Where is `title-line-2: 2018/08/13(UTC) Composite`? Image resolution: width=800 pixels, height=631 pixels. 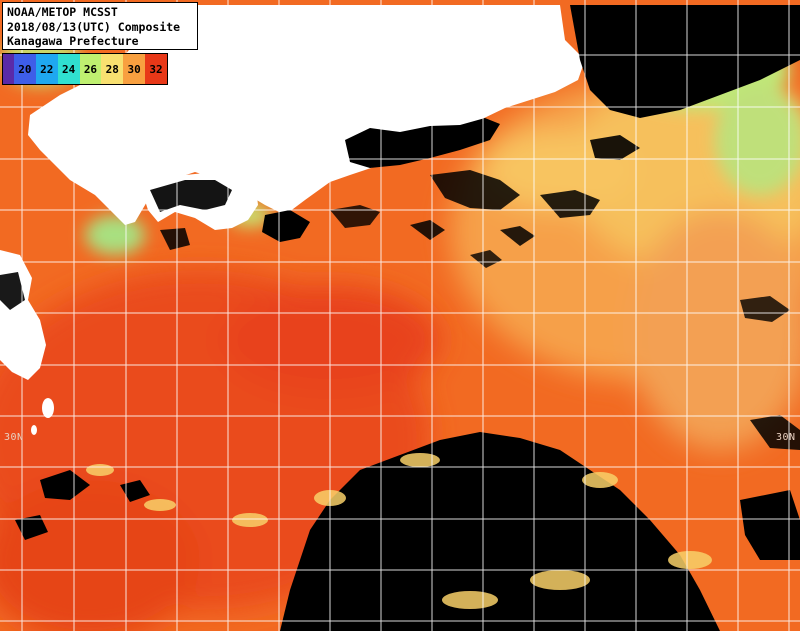
title-line-2: 2018/08/13(UTC) Composite is located at coordinates (94, 26).